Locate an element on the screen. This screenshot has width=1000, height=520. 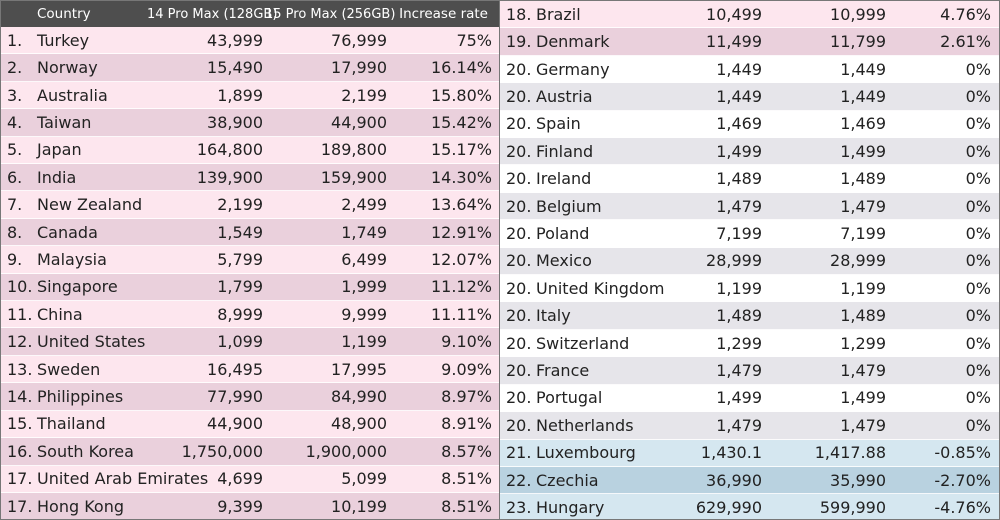
row-15-pro-max-price: 599,990 is located at coordinates (852, 508).